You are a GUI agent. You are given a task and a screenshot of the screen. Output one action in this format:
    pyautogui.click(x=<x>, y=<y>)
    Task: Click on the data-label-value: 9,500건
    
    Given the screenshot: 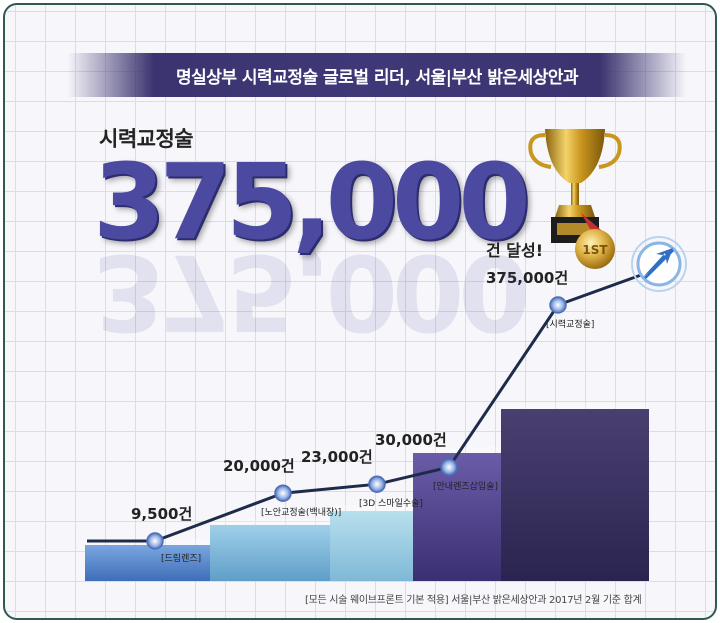 What is the action you would take?
    pyautogui.click(x=161, y=514)
    